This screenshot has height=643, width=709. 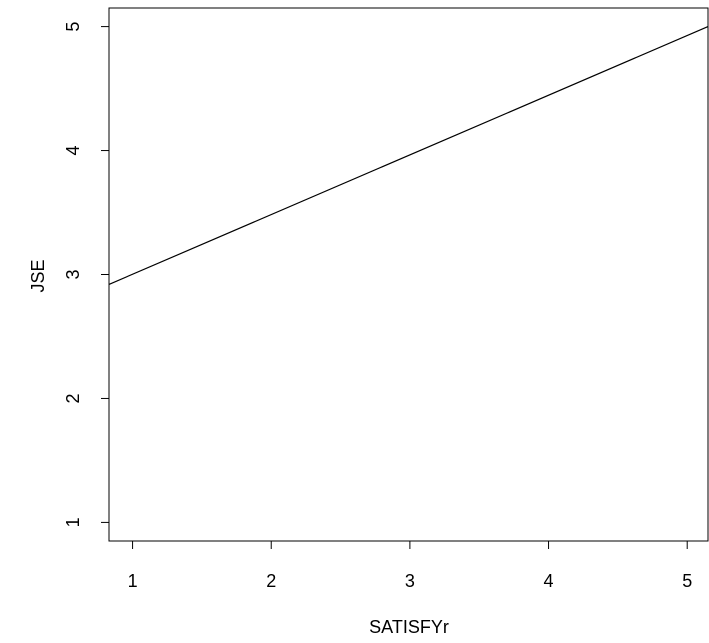 I want to click on y-axis: 1 2 3 4 5, so click(x=86, y=274).